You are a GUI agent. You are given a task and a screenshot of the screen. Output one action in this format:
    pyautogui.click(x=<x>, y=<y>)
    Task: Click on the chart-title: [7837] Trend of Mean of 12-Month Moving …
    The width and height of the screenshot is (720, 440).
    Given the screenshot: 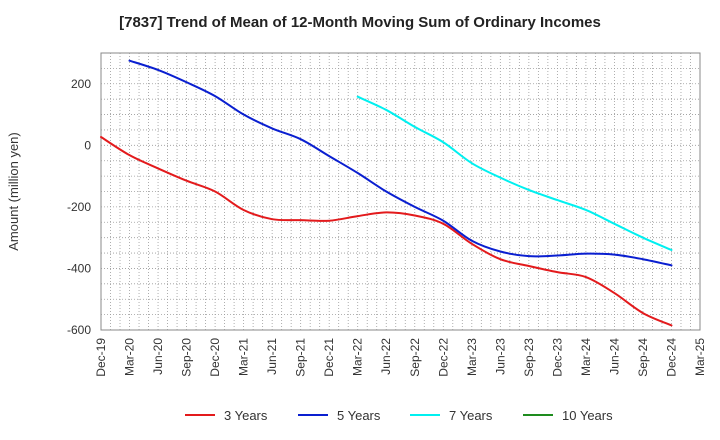 What is the action you would take?
    pyautogui.click(x=360, y=22)
    